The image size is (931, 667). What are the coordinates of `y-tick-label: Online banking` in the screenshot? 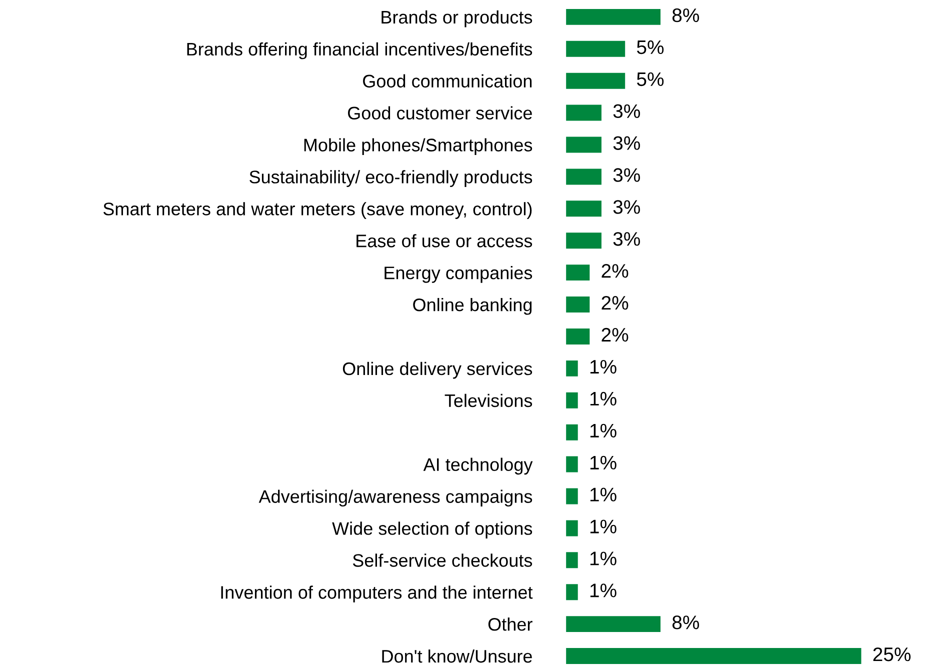 It's located at (472, 306).